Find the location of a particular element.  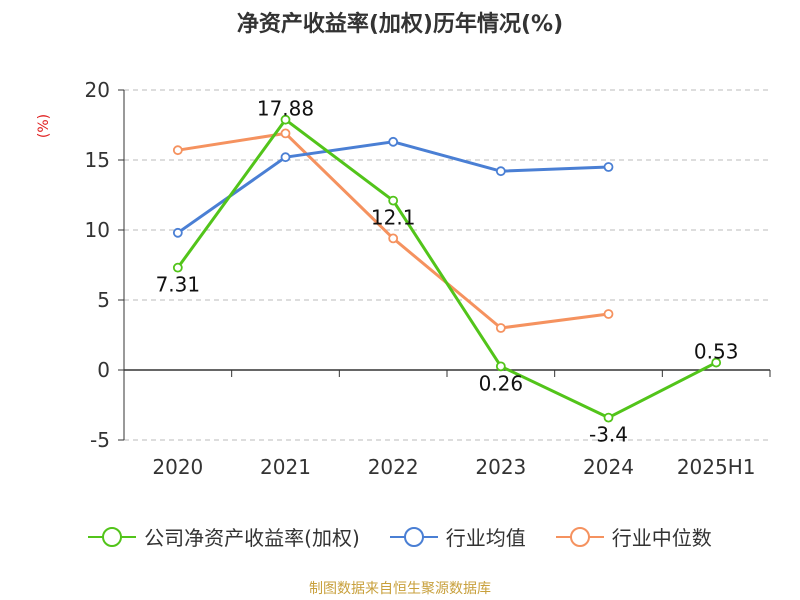

y-tick-label: 5 is located at coordinates (103, 300).